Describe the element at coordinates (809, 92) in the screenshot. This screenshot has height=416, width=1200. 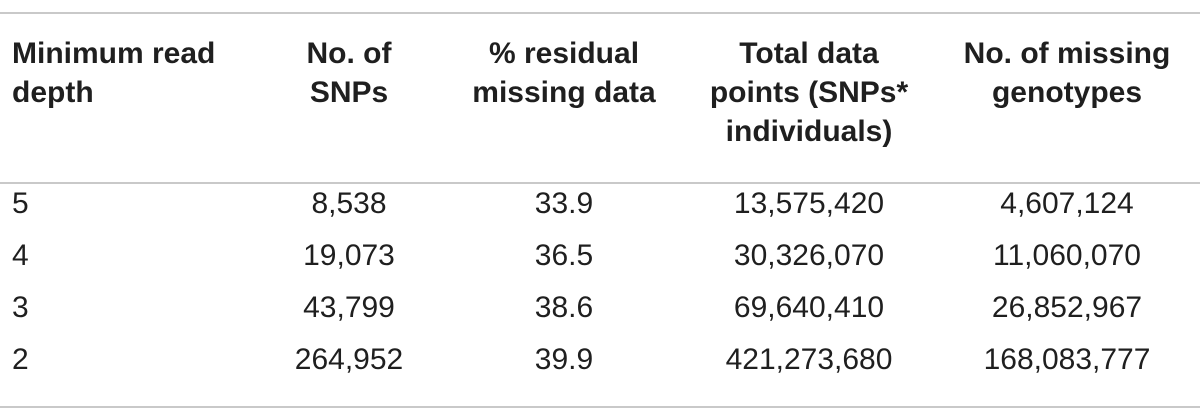
I see `header-line: points (SNPs*` at that location.